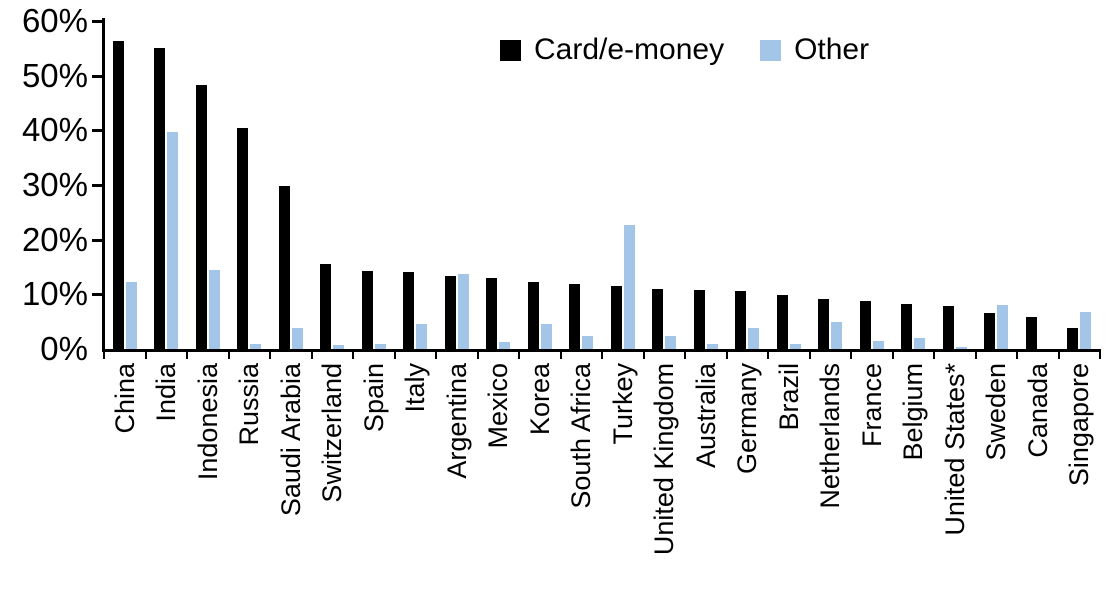  Describe the element at coordinates (919, 343) in the screenshot. I see `bar-other-belgium` at that location.